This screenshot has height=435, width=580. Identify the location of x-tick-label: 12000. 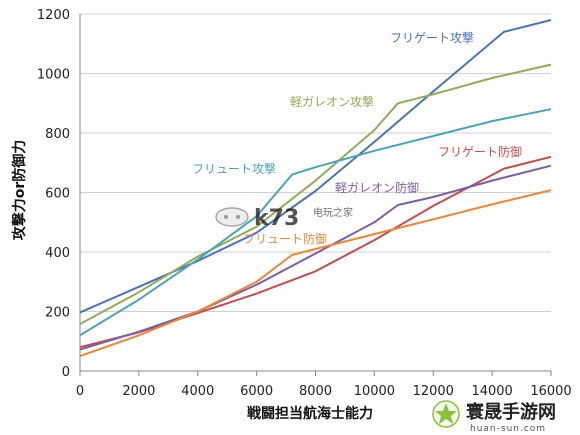
(433, 391).